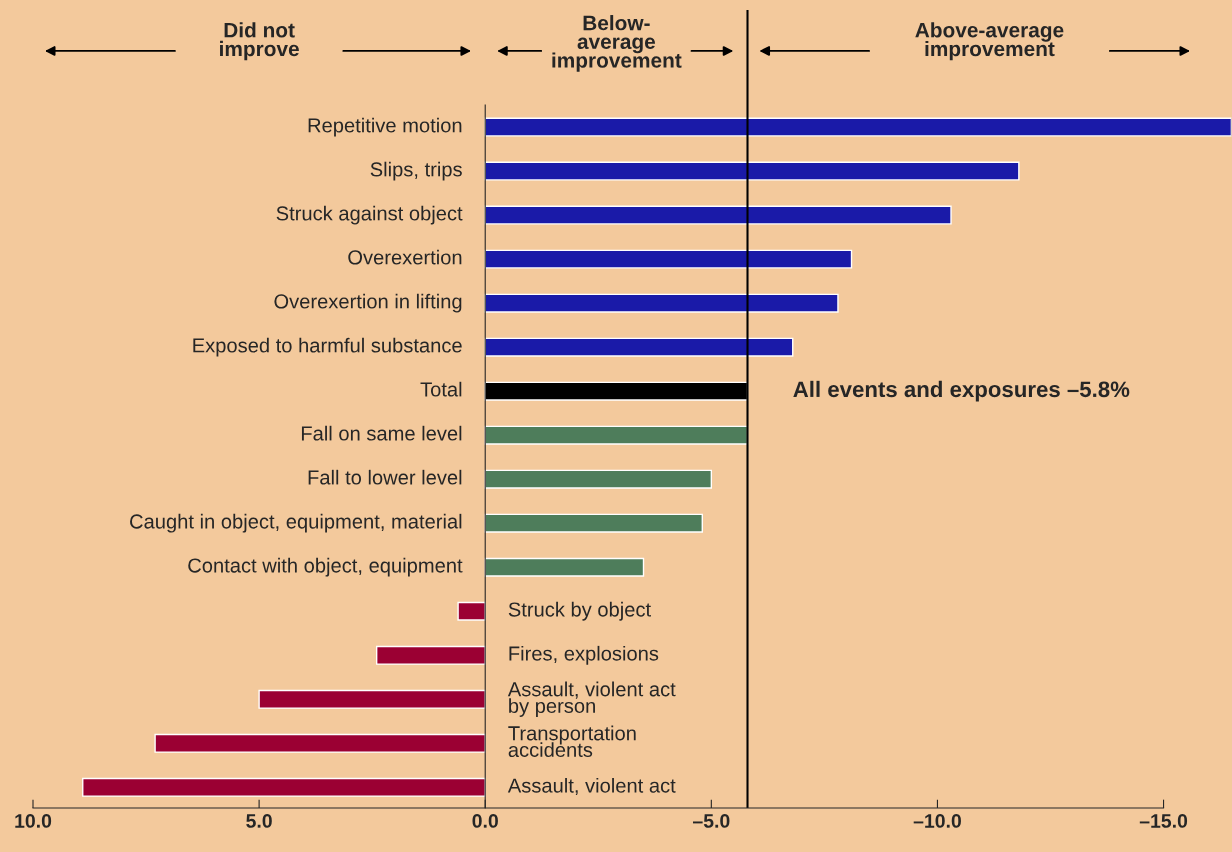  I want to click on y-tick-label: Assault, violent act, so click(591, 786).